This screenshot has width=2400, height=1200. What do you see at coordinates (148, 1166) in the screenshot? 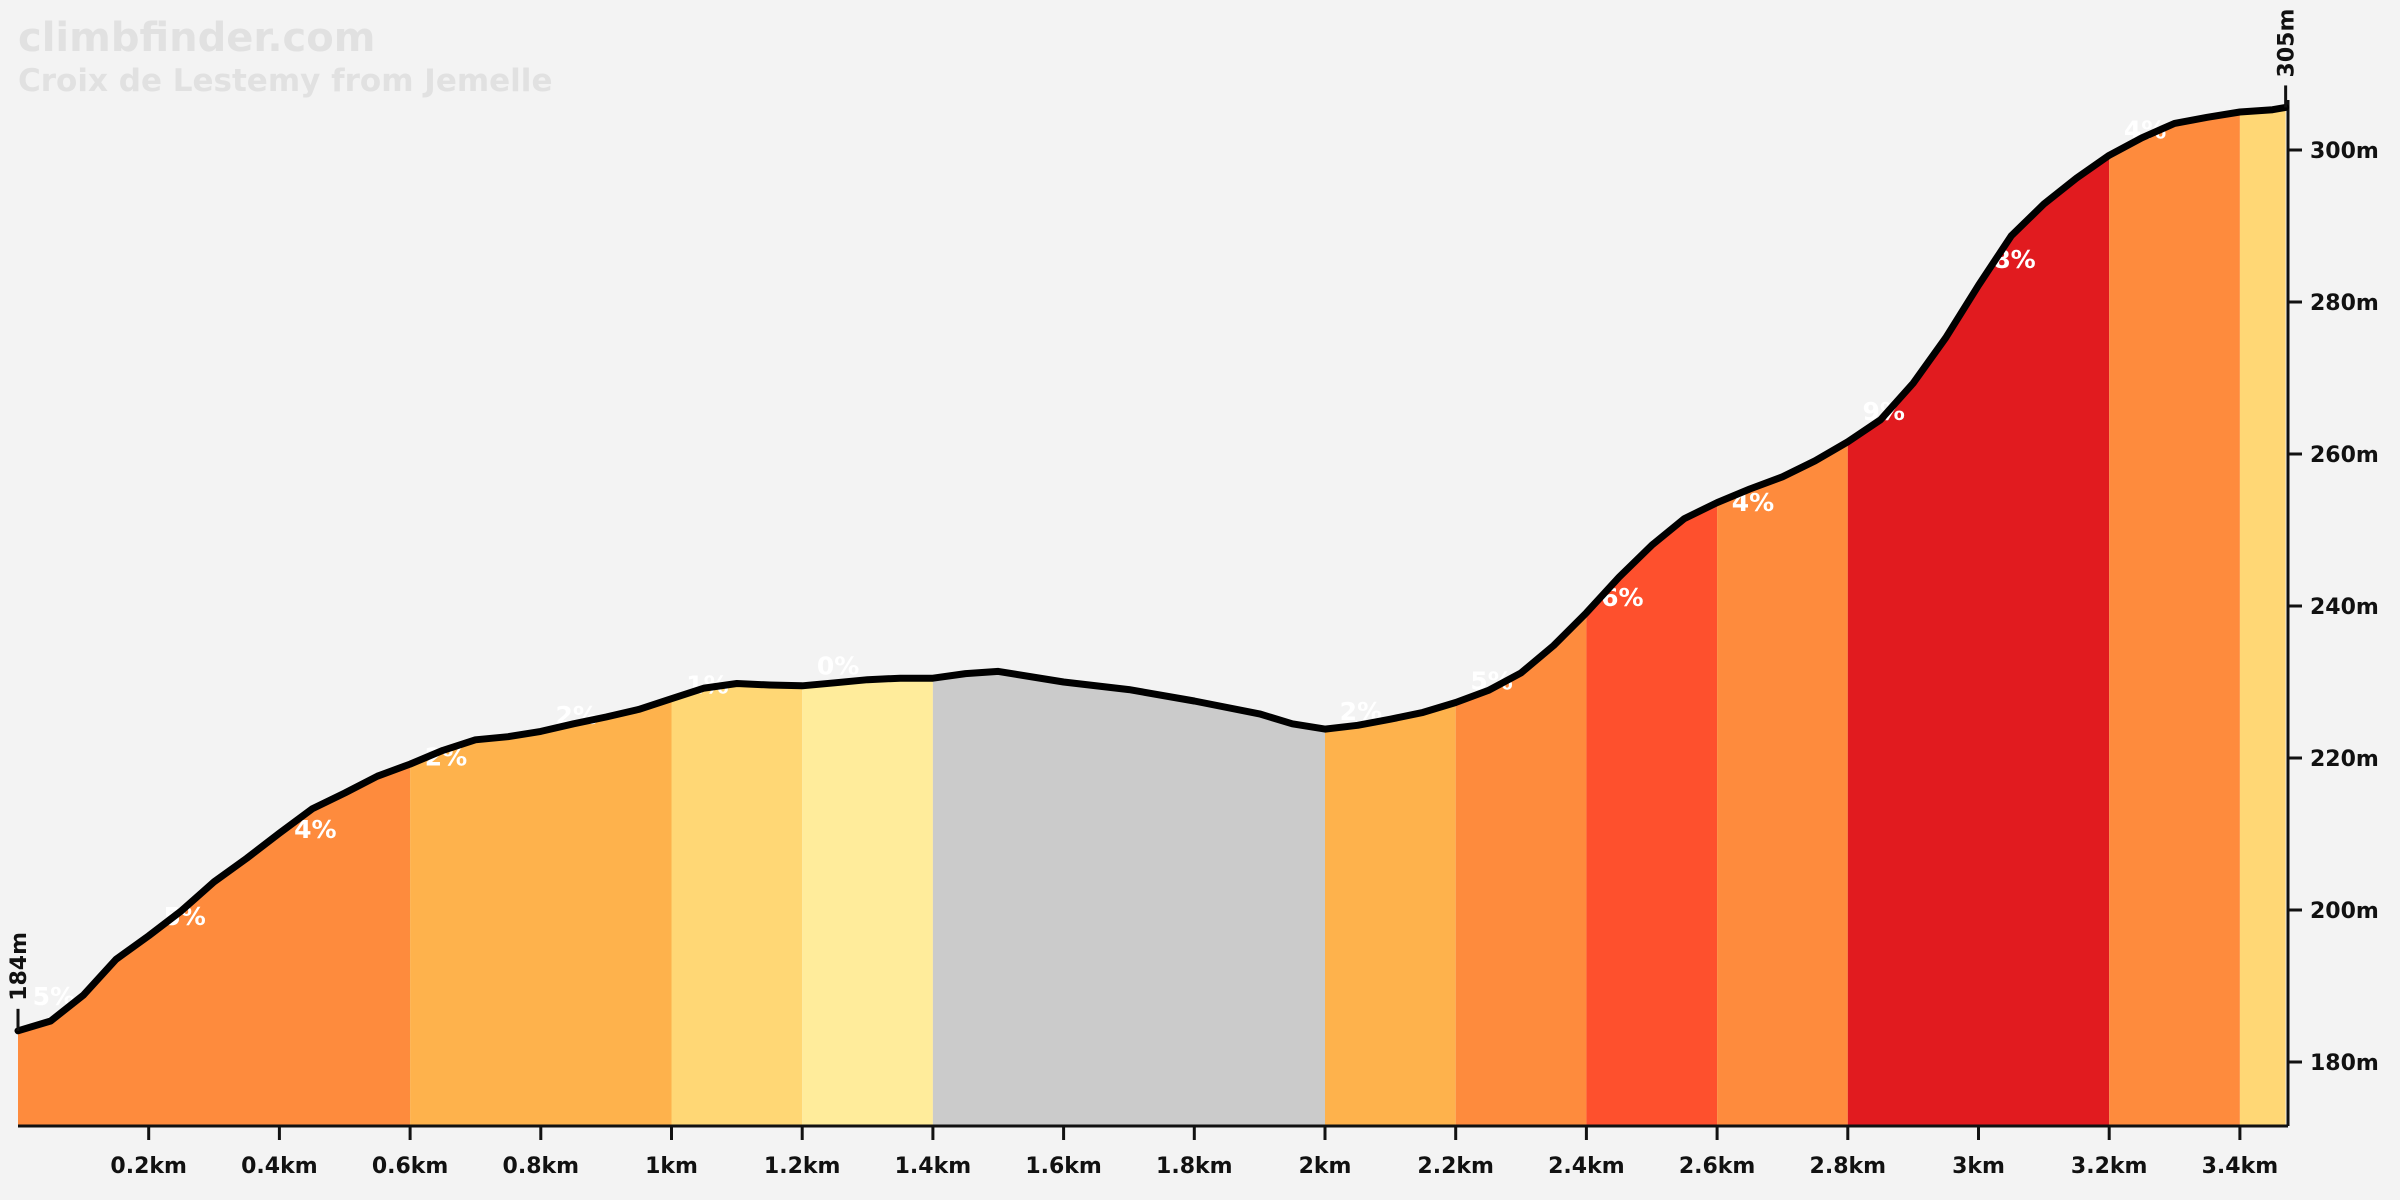
I see `x-tick-label: 0.2km` at bounding box center [148, 1166].